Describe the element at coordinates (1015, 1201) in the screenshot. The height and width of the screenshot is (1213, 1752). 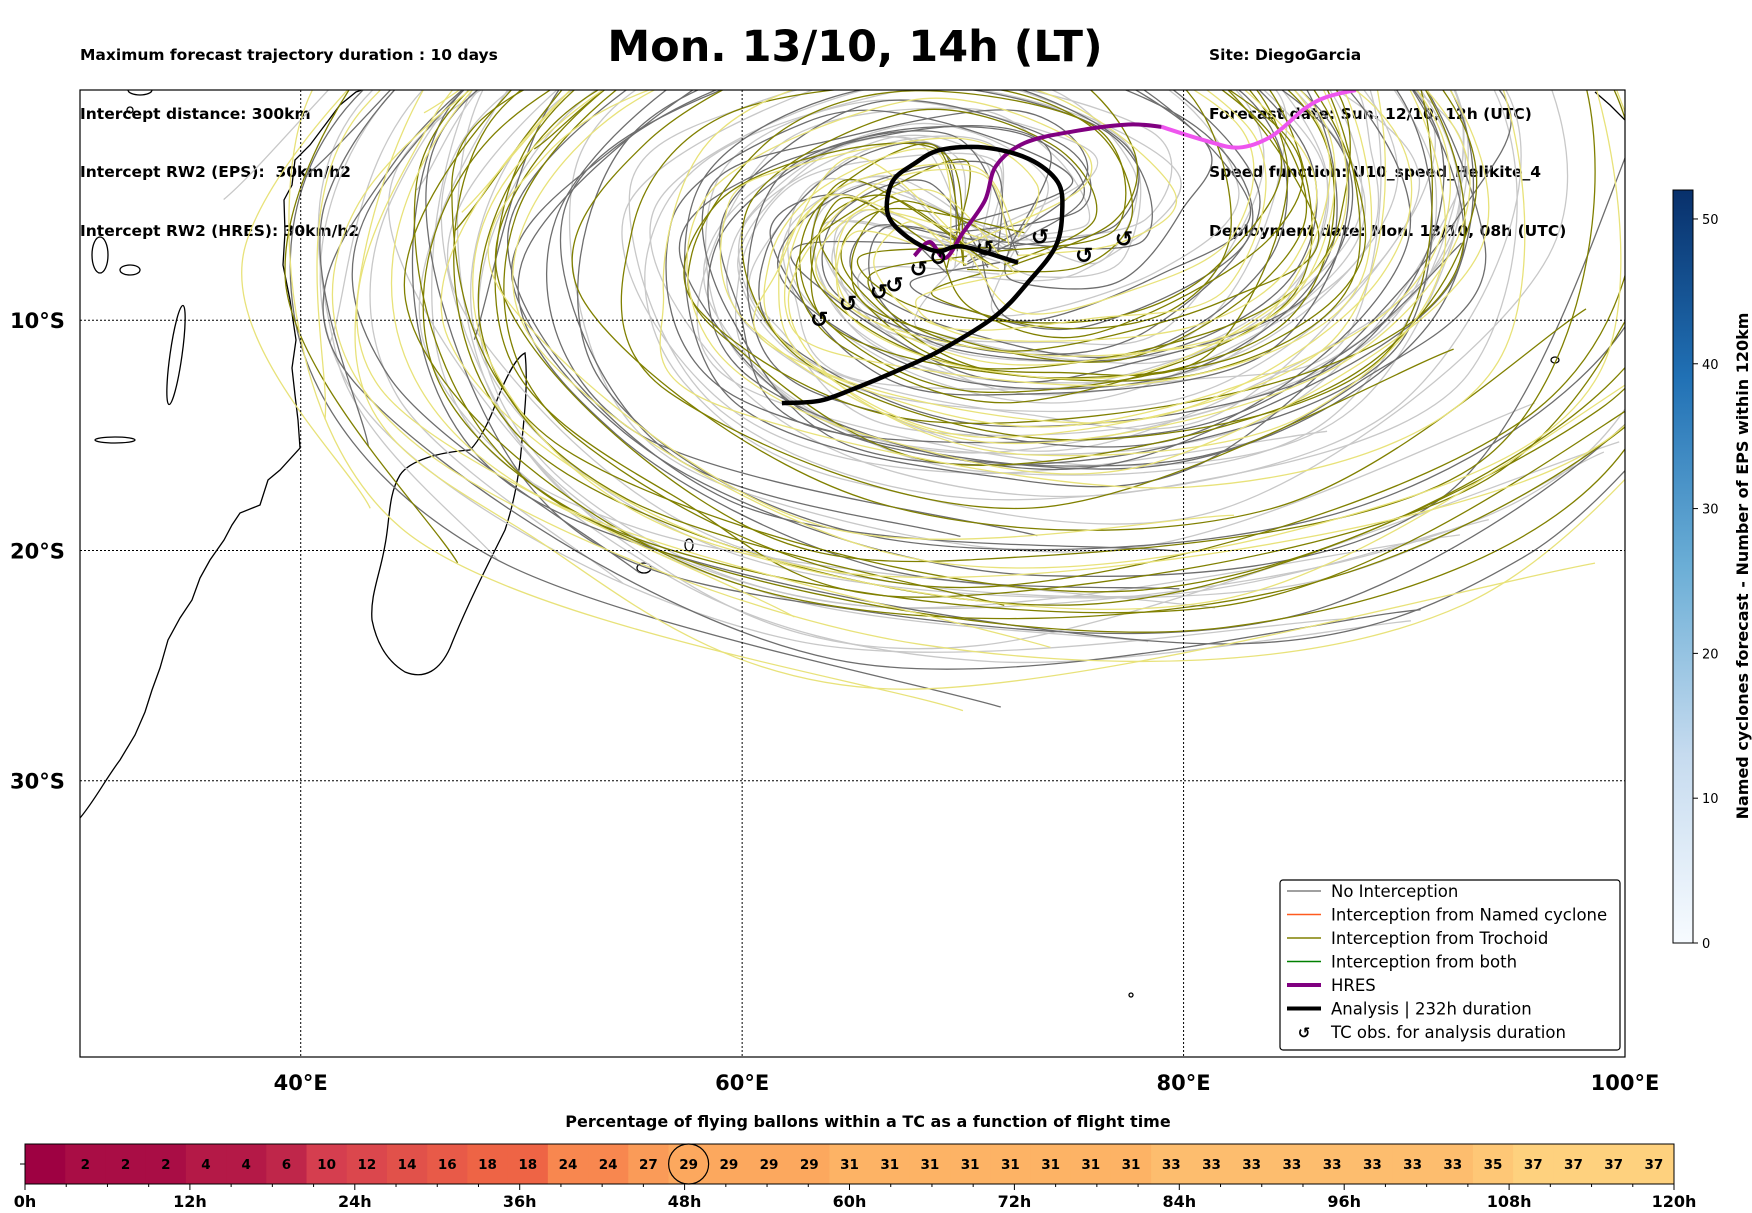
I see `strip-hour-label: 72h` at that location.